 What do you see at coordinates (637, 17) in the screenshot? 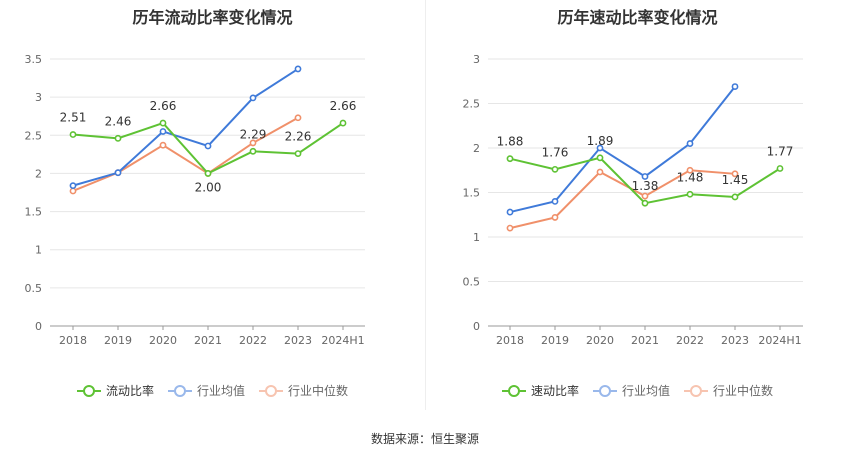
I see `chart-title: 历年速动比率变化情况` at bounding box center [637, 17].